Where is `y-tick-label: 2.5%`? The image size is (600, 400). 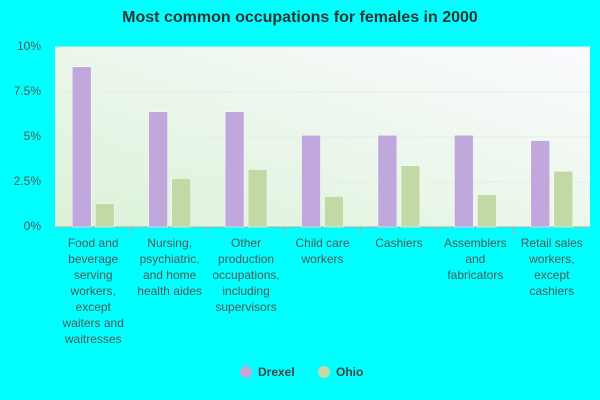
y-tick-label: 2.5% is located at coordinates (28, 181).